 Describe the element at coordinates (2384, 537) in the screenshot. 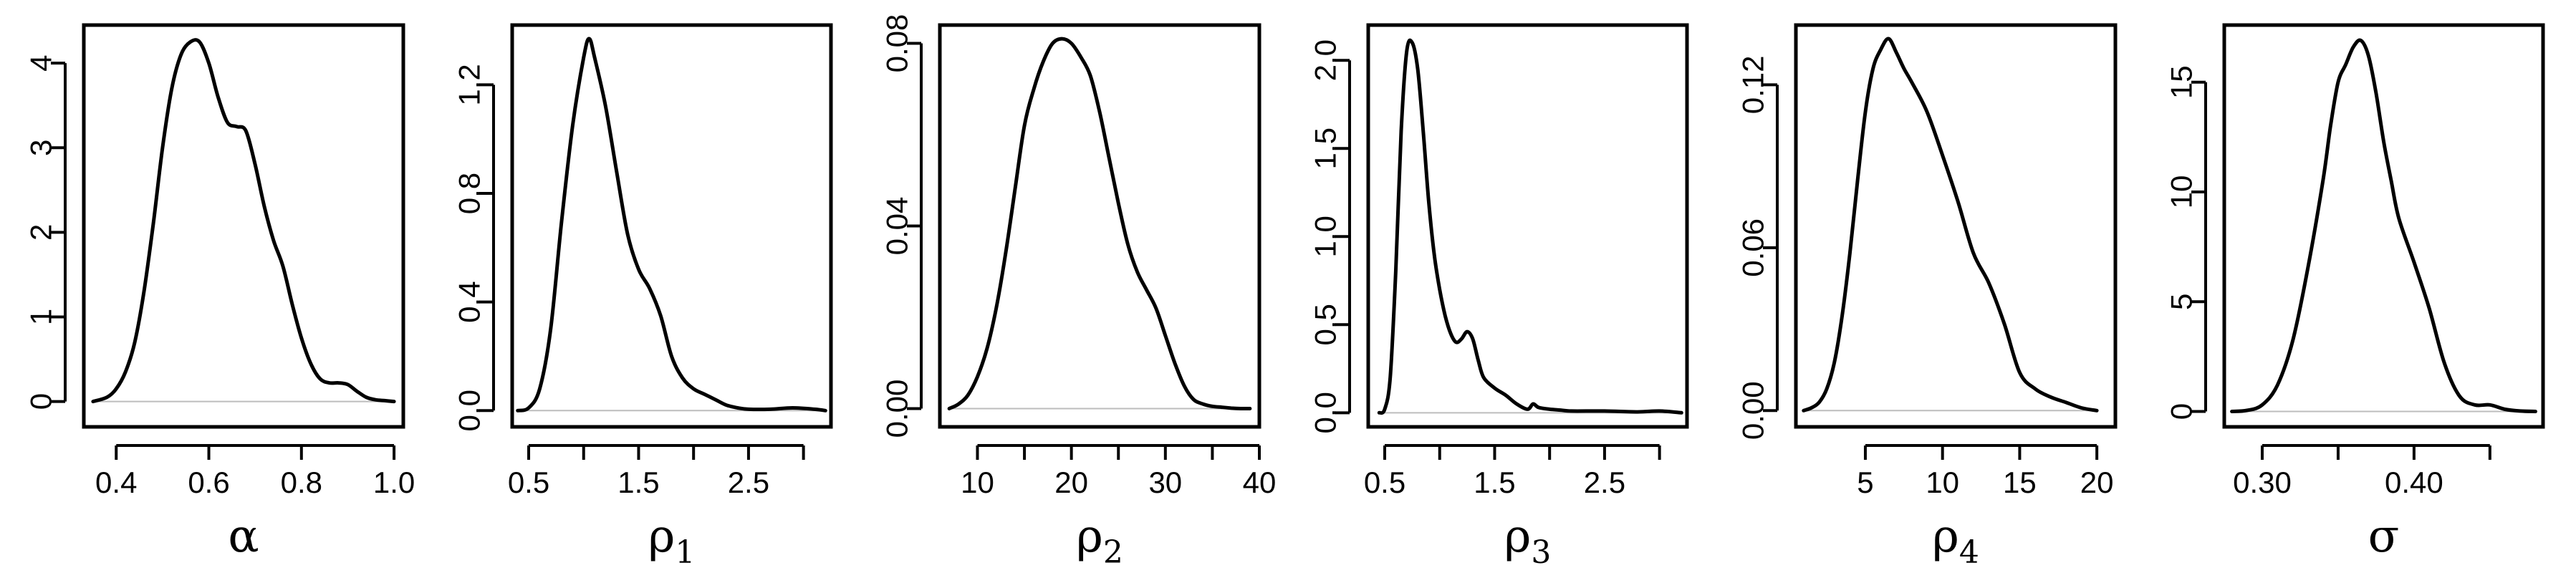

I see `x-axis-label: σ` at that location.